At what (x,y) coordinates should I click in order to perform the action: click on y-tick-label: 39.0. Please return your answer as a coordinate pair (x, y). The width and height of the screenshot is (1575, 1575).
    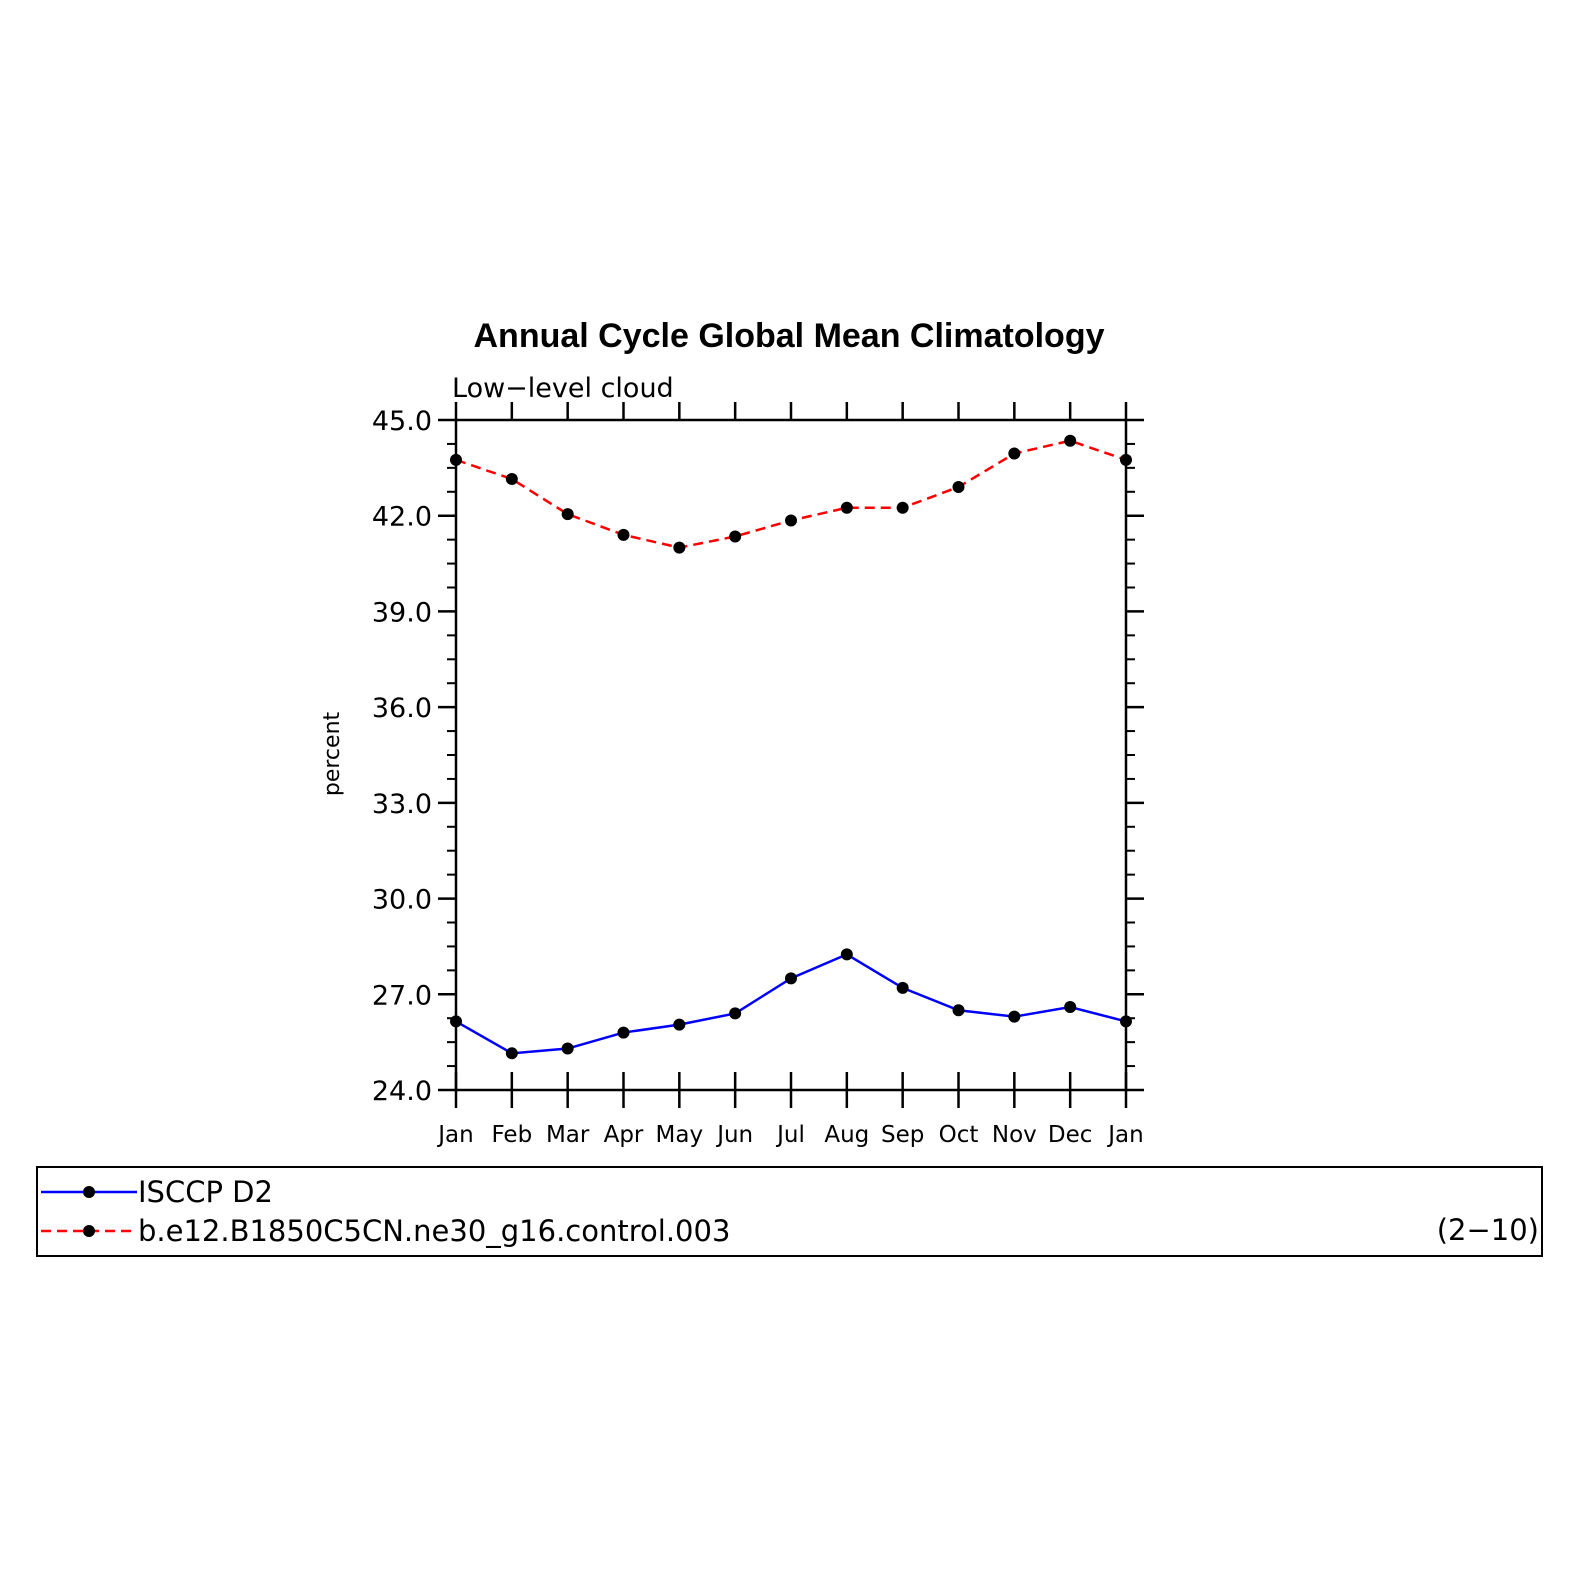
    Looking at the image, I should click on (402, 612).